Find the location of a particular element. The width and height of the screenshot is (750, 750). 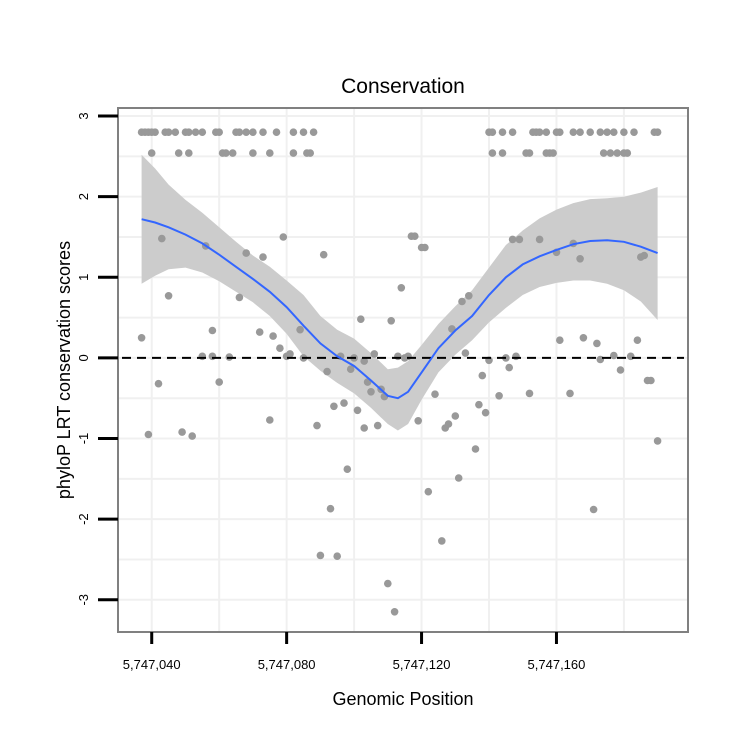

x-tick-label: 5,747,080 is located at coordinates (287, 664).